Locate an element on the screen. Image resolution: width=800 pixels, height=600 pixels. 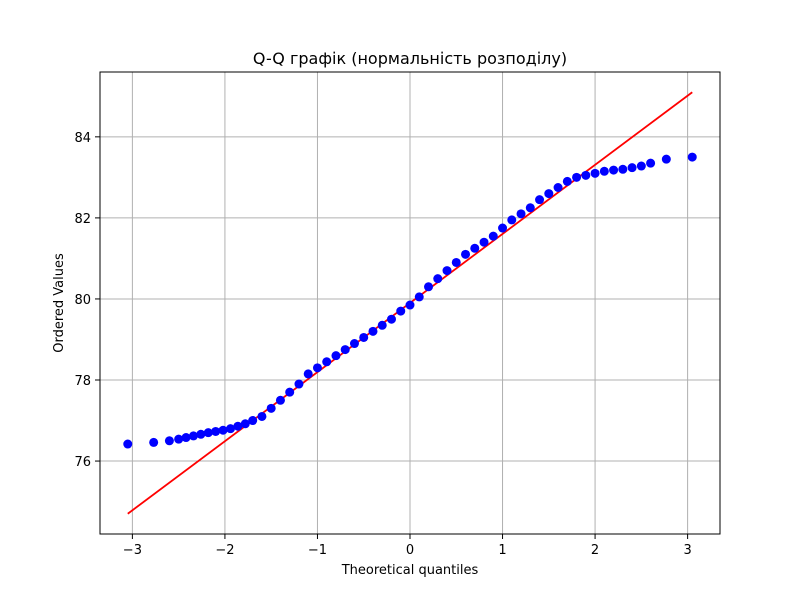
y-tick-label: 76 is located at coordinates (82, 462).